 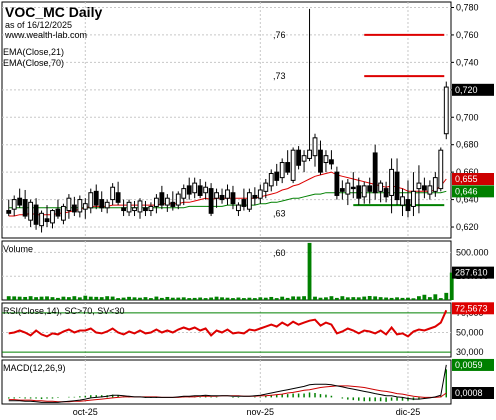 I want to click on price-tick-label: 0,760, so click(x=467, y=35).